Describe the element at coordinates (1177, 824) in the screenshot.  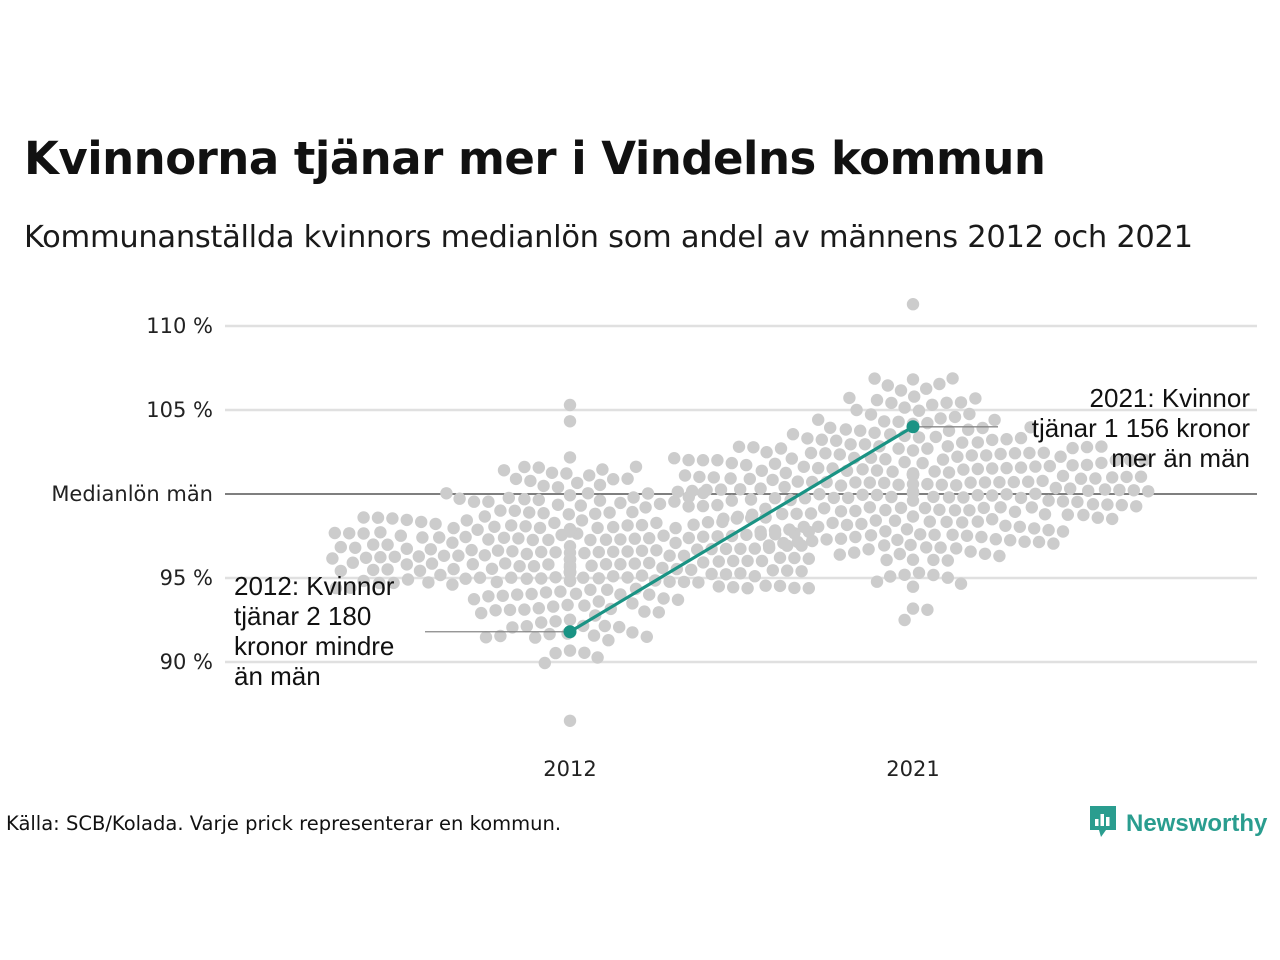
I see `newsworthy-logo: Newsworthy` at that location.